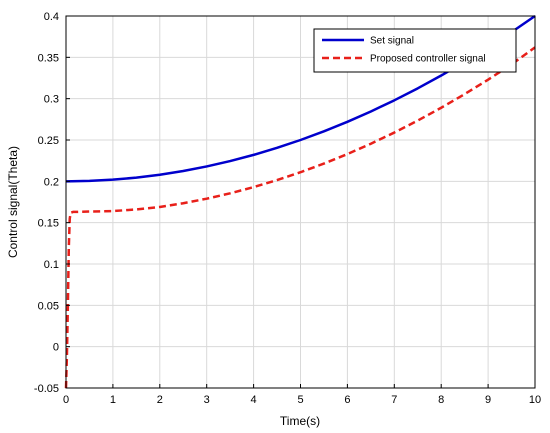  What do you see at coordinates (51, 265) in the screenshot?
I see `y-tick-label: 0.1` at bounding box center [51, 265].